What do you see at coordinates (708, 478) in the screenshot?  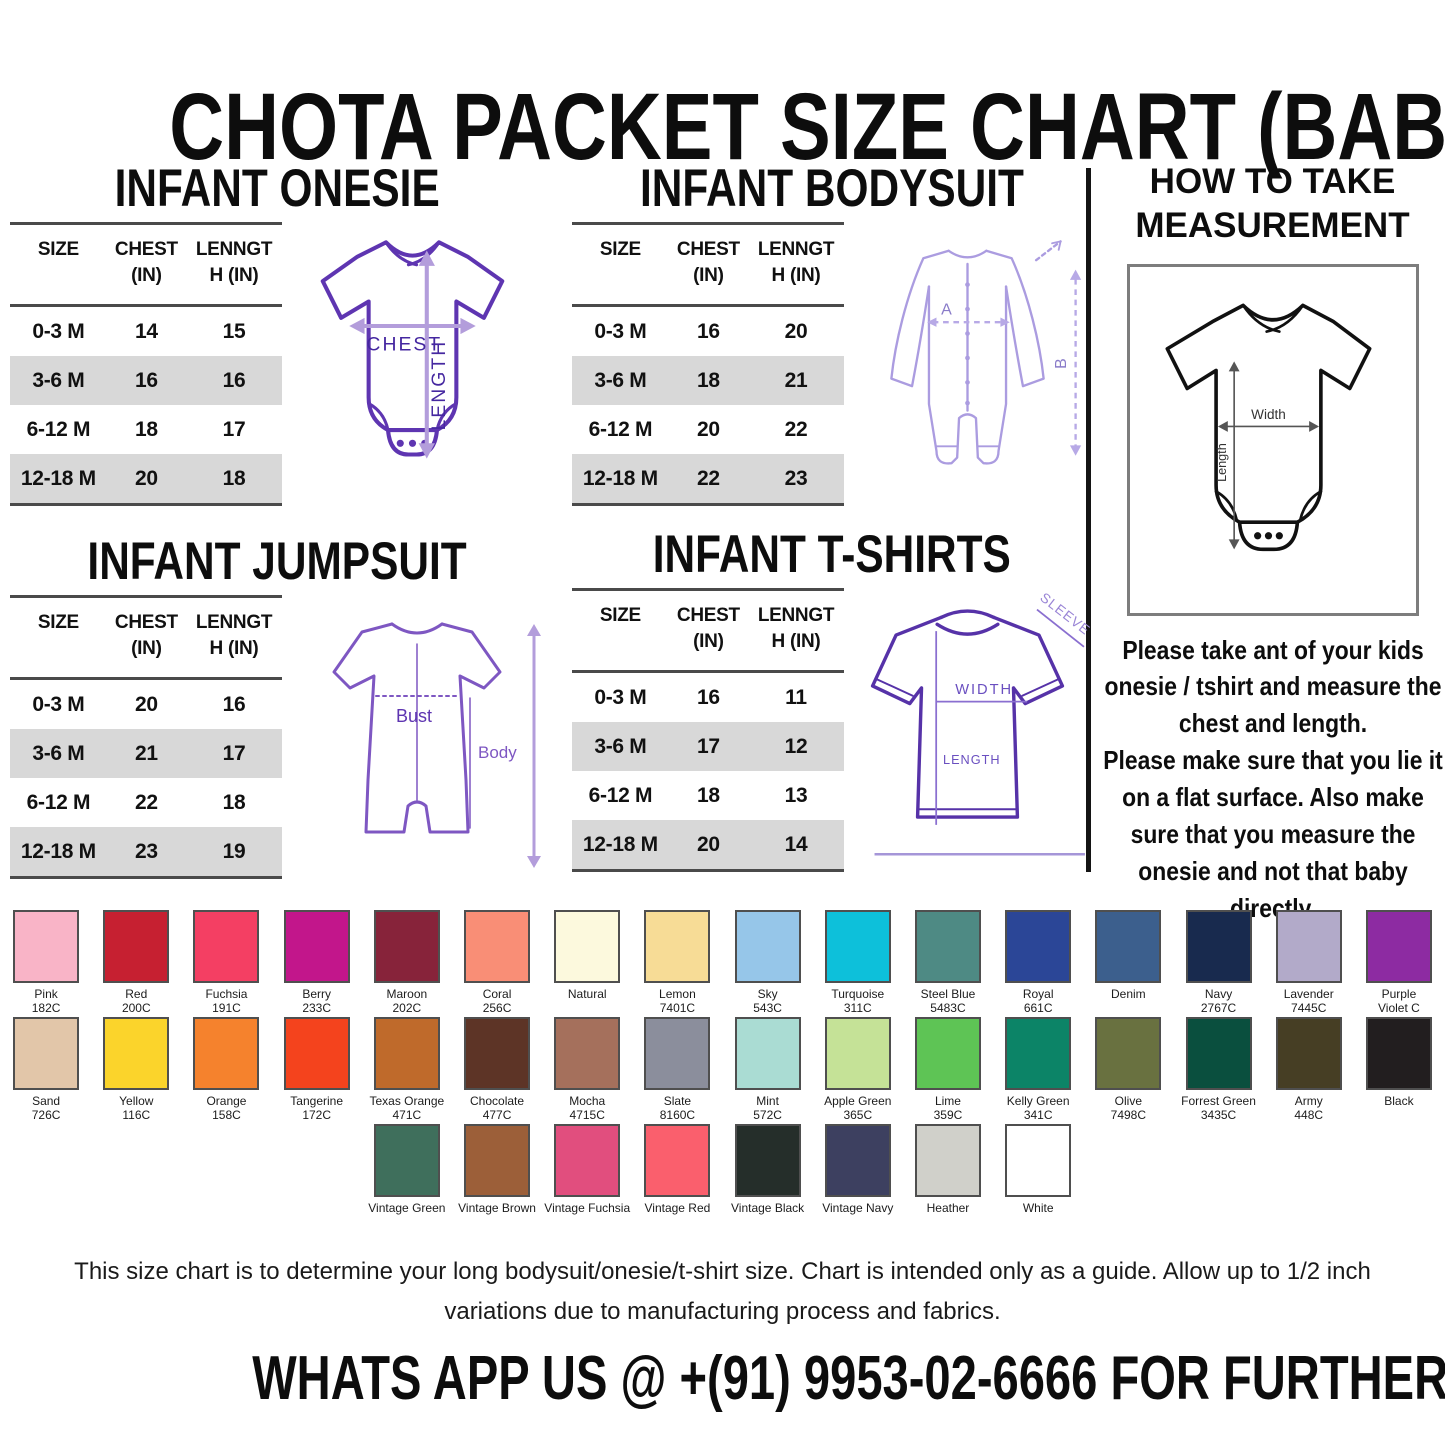 I see `chest-cell: 22` at bounding box center [708, 478].